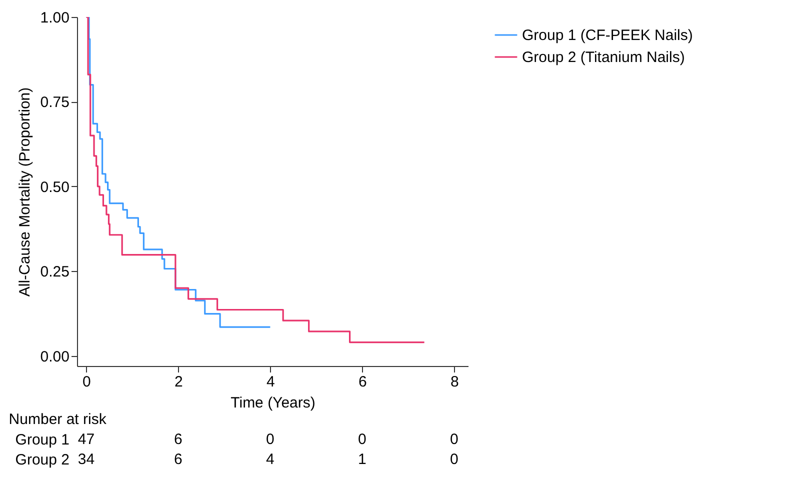  Describe the element at coordinates (270, 382) in the screenshot. I see `x-tick-label: 4` at that location.